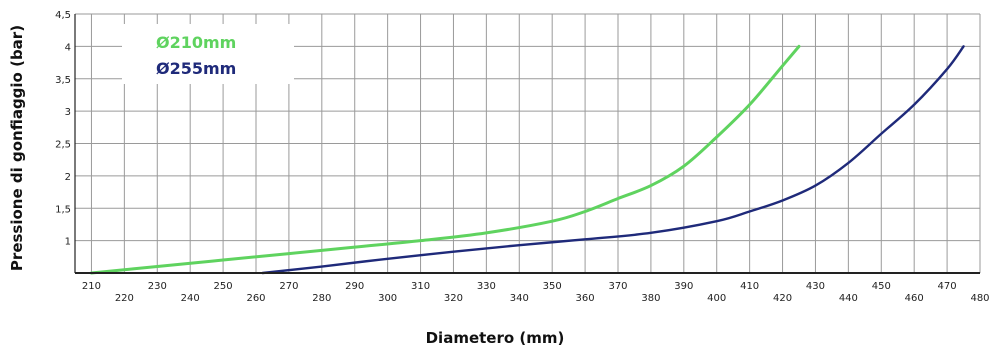 The image size is (989, 358). What do you see at coordinates (223, 286) in the screenshot?
I see `x-tick-label: 250` at bounding box center [223, 286].